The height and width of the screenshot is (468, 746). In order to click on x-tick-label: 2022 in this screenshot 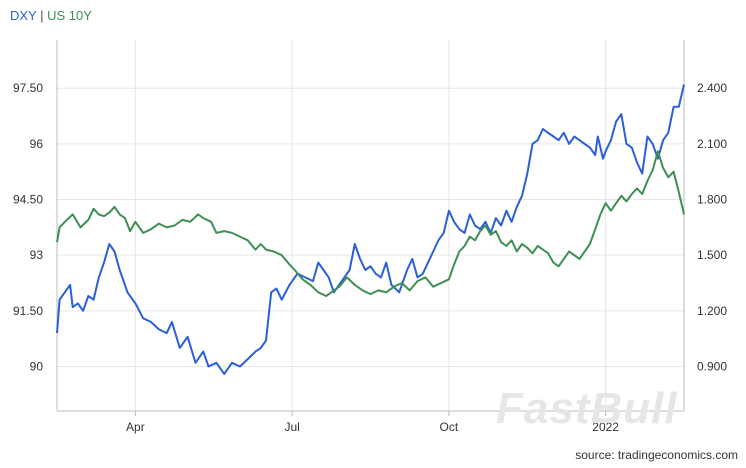, I will do `click(605, 427)`.